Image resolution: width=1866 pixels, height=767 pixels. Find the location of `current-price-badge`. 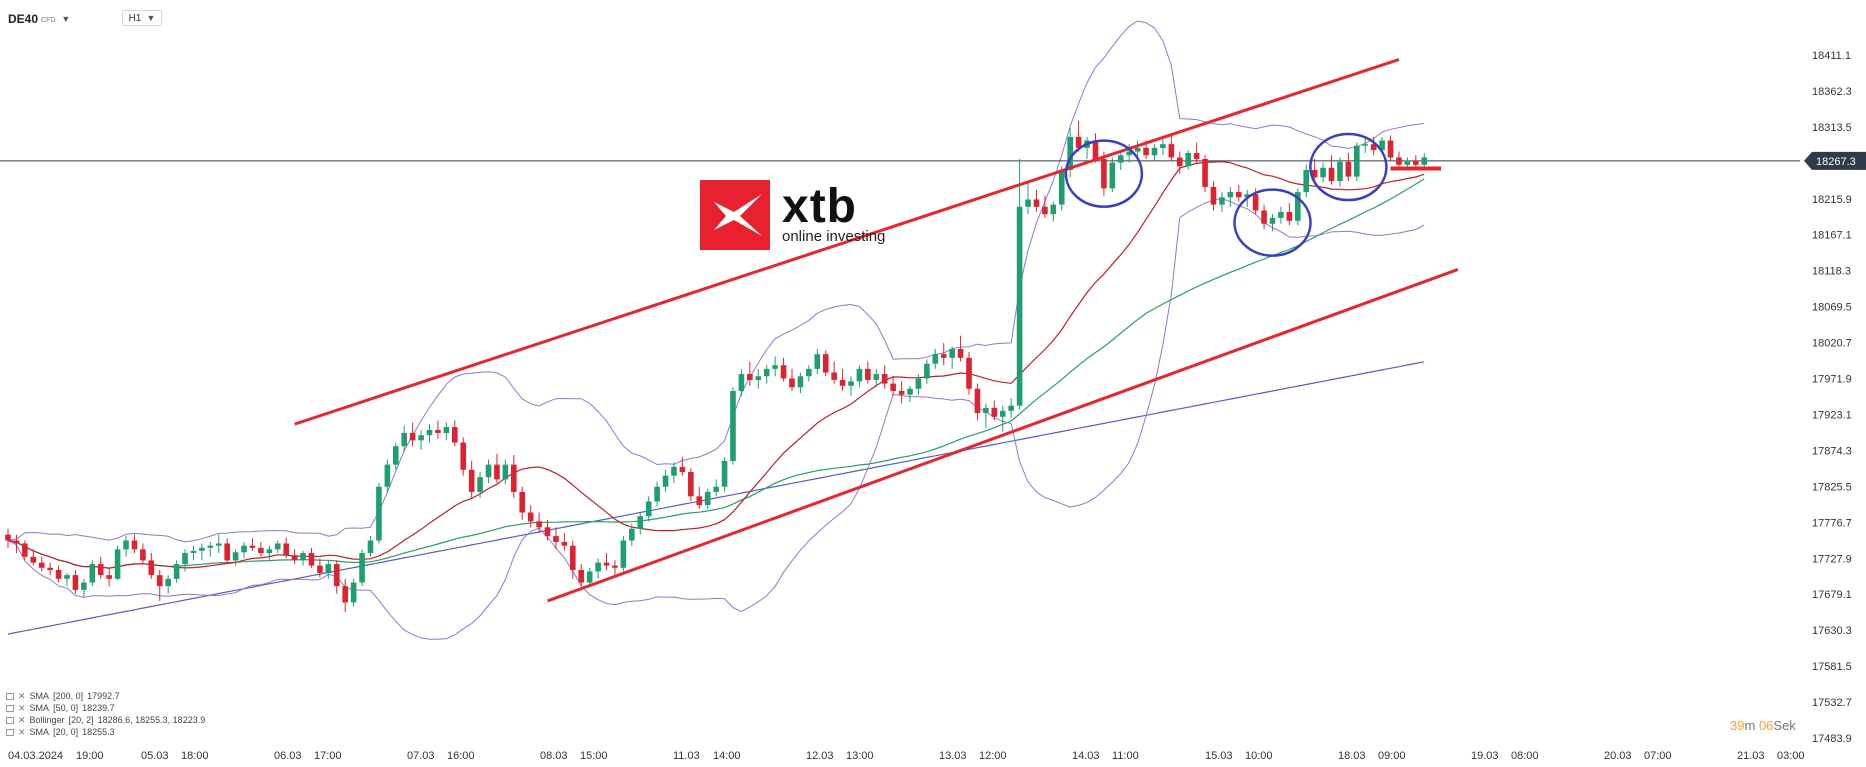

current-price-badge is located at coordinates (1835, 160).